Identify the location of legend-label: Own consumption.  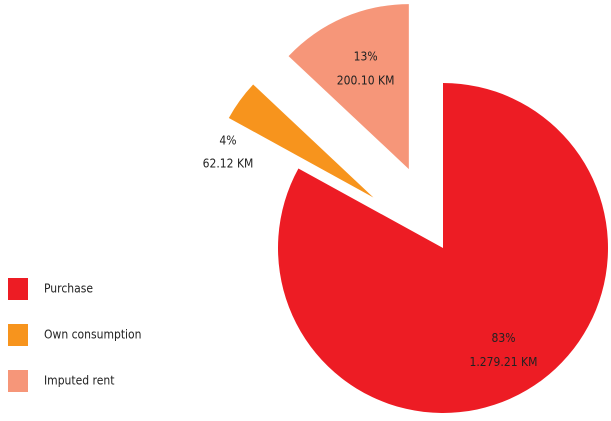
(93, 335).